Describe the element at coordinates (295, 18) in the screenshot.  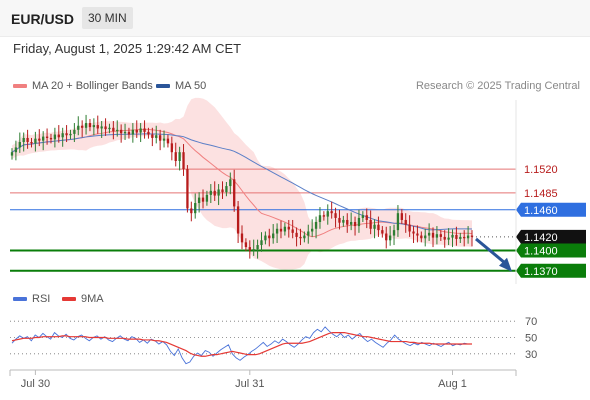
I see `top-bar: EUR/USD 30 MIN` at that location.